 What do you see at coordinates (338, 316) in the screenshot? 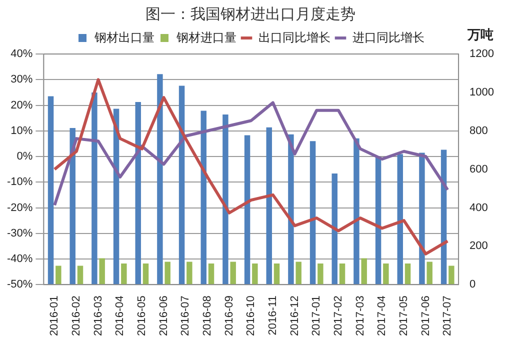
I see `x-tick-label: 2017-02` at bounding box center [338, 316].